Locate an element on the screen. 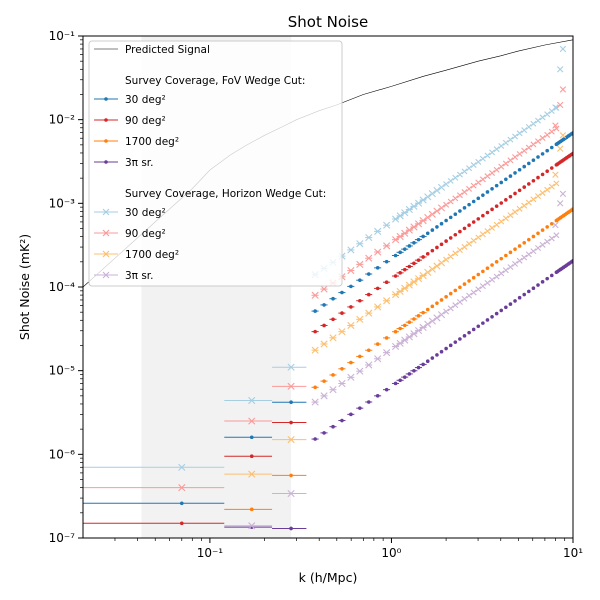 Image resolution: width=600 pixels, height=600 pixels. y-tick-label: 10⁻⁵ is located at coordinates (62, 371).